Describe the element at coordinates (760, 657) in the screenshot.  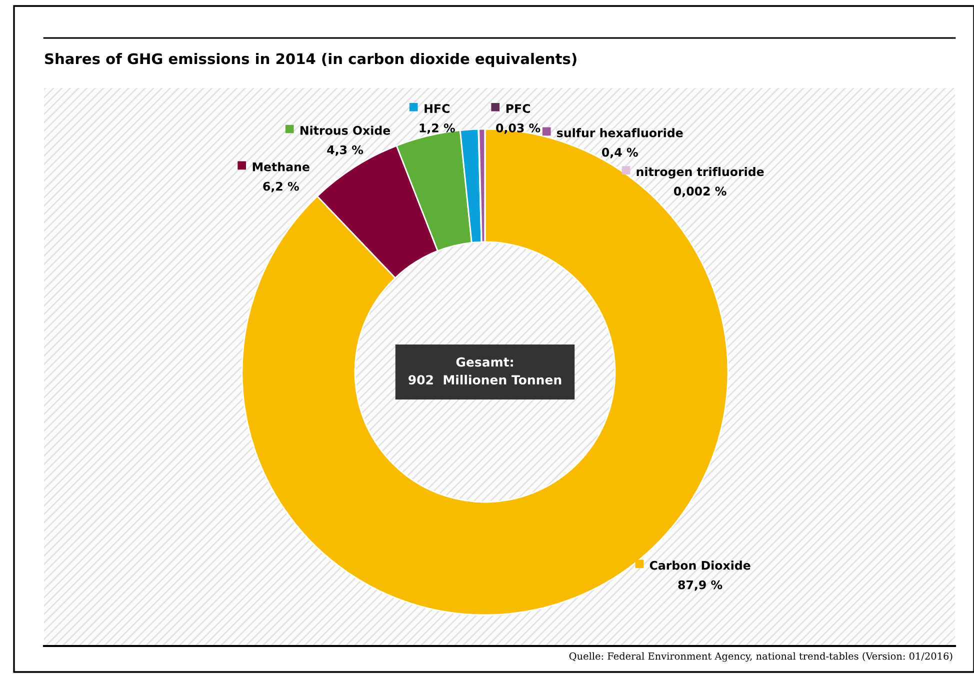
I see `source-note: Quelle: Federal Environment Agency, national trend-tables (Version: 01/2016)` at that location.